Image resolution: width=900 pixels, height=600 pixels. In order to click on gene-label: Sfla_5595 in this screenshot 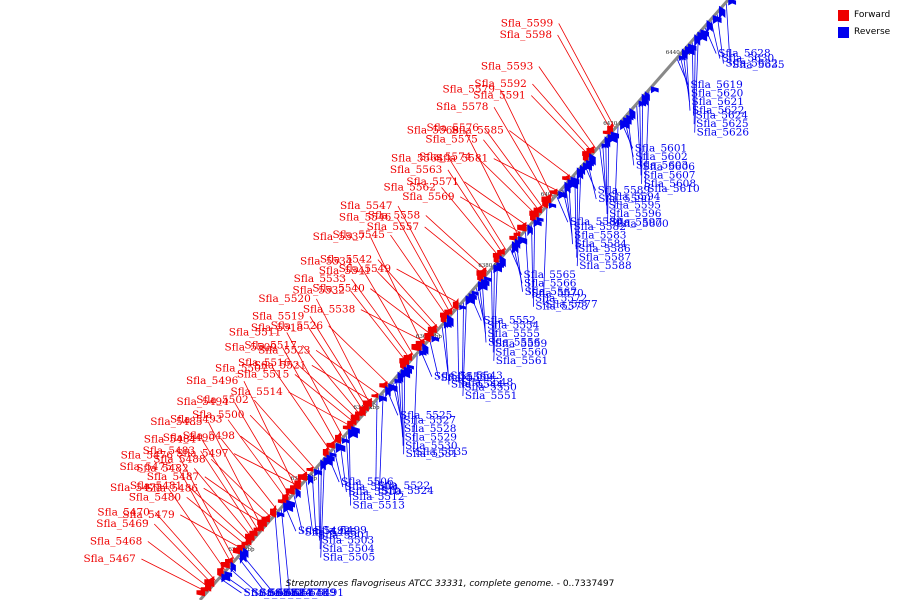, I will do `click(635, 205)`.